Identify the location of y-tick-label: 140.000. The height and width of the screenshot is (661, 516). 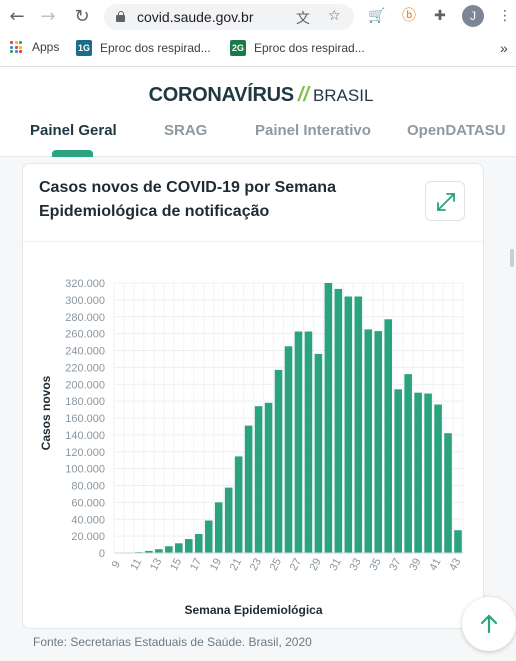
(85, 436).